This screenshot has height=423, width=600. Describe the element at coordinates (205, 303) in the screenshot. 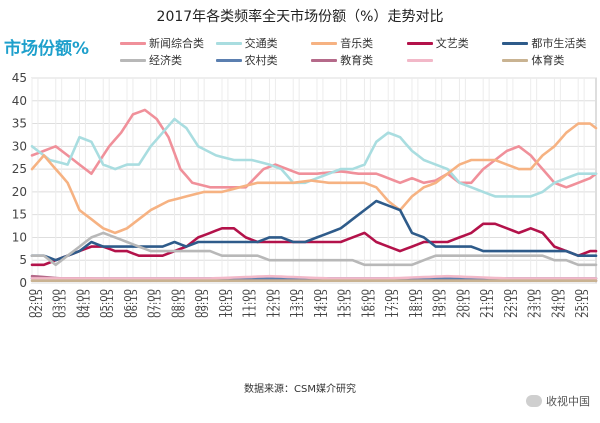

I see `x-tick-label: 09:15` at that location.